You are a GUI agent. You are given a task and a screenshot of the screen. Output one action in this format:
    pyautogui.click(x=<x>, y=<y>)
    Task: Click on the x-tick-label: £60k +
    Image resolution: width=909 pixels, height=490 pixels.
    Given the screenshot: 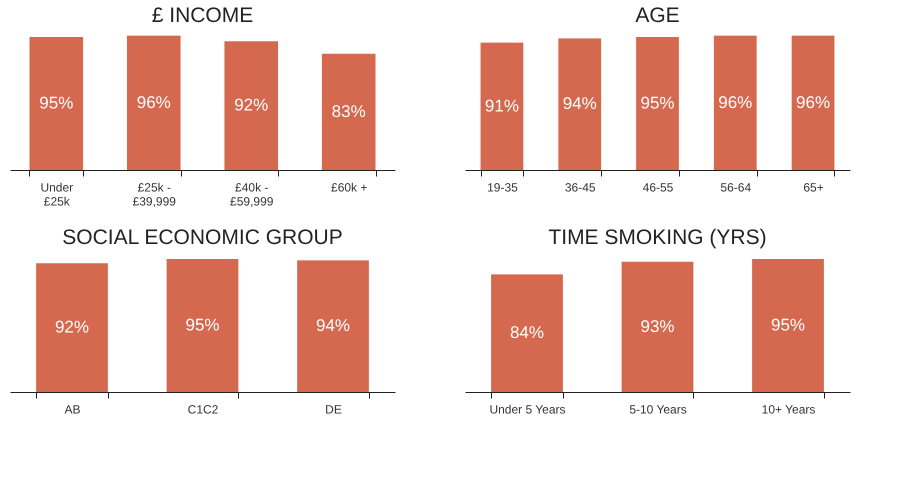 What is the action you would take?
    pyautogui.click(x=349, y=187)
    